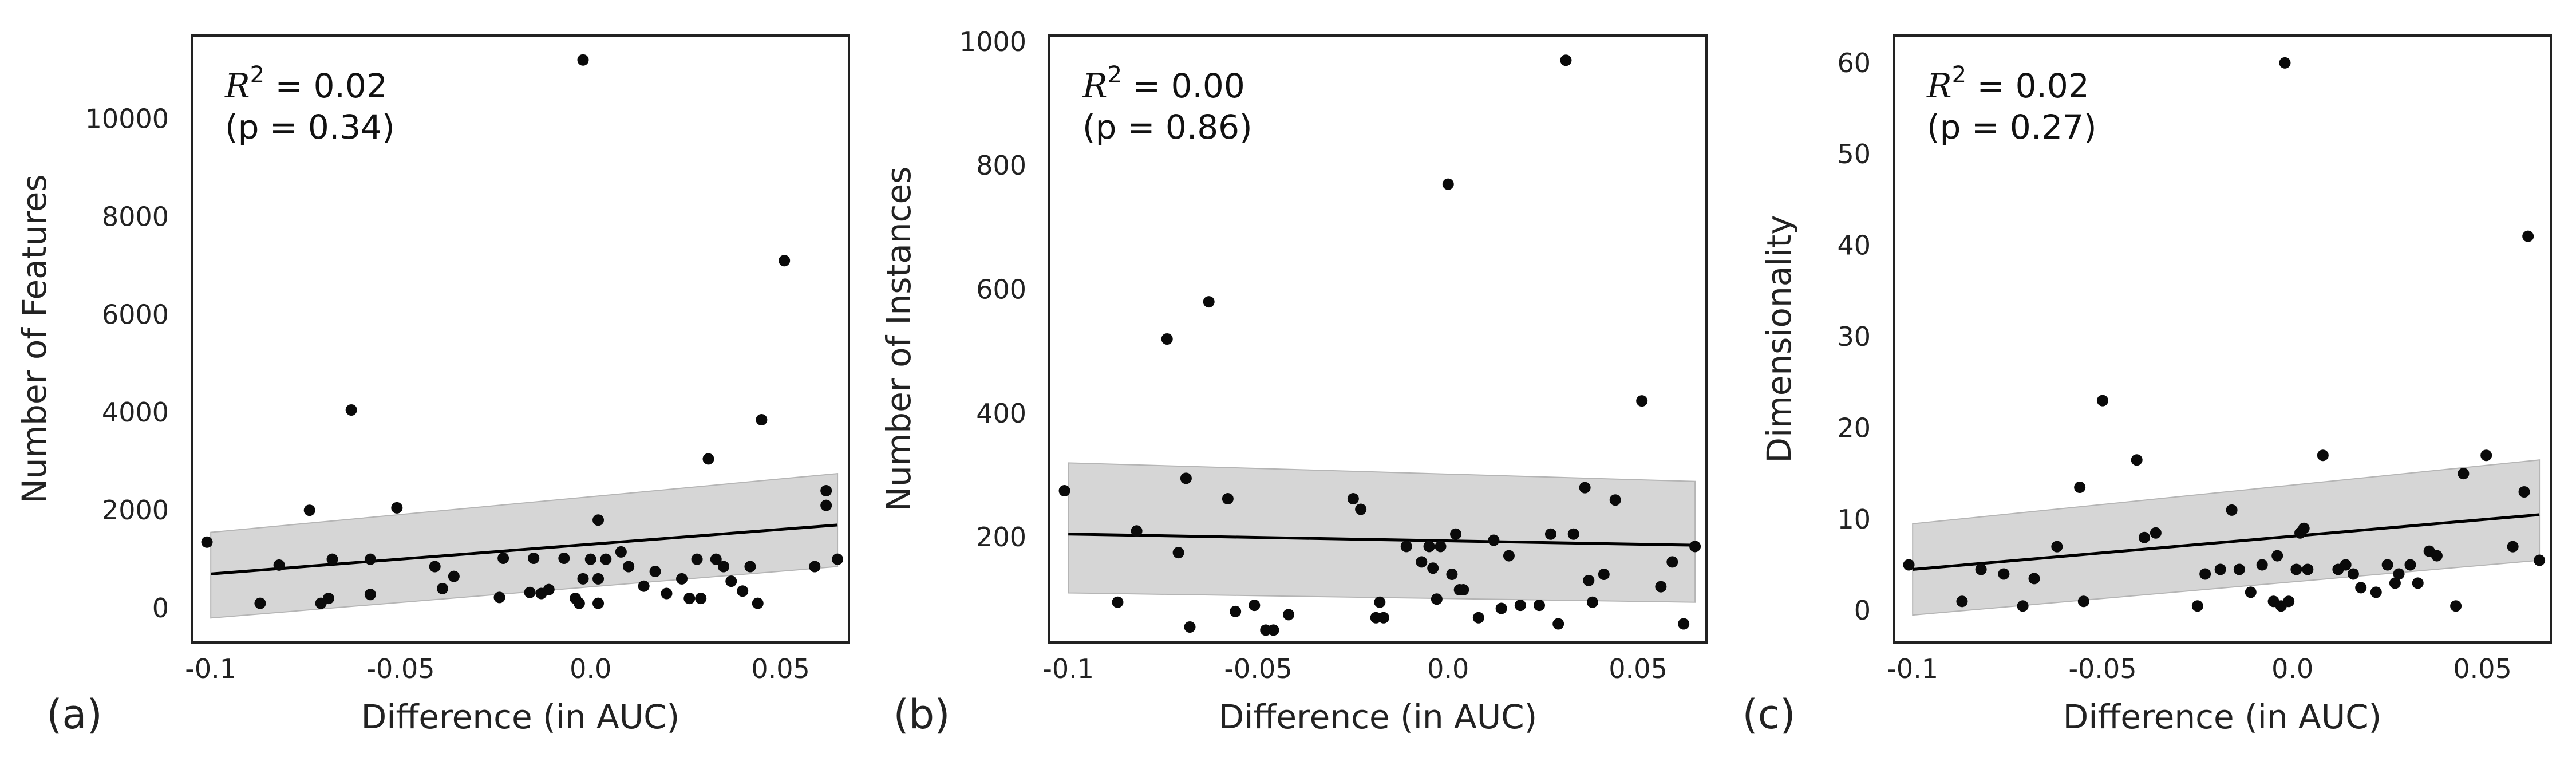 The width and height of the screenshot is (2576, 773). Describe the element at coordinates (1001, 165) in the screenshot. I see `y-tick-label: 800` at that location.